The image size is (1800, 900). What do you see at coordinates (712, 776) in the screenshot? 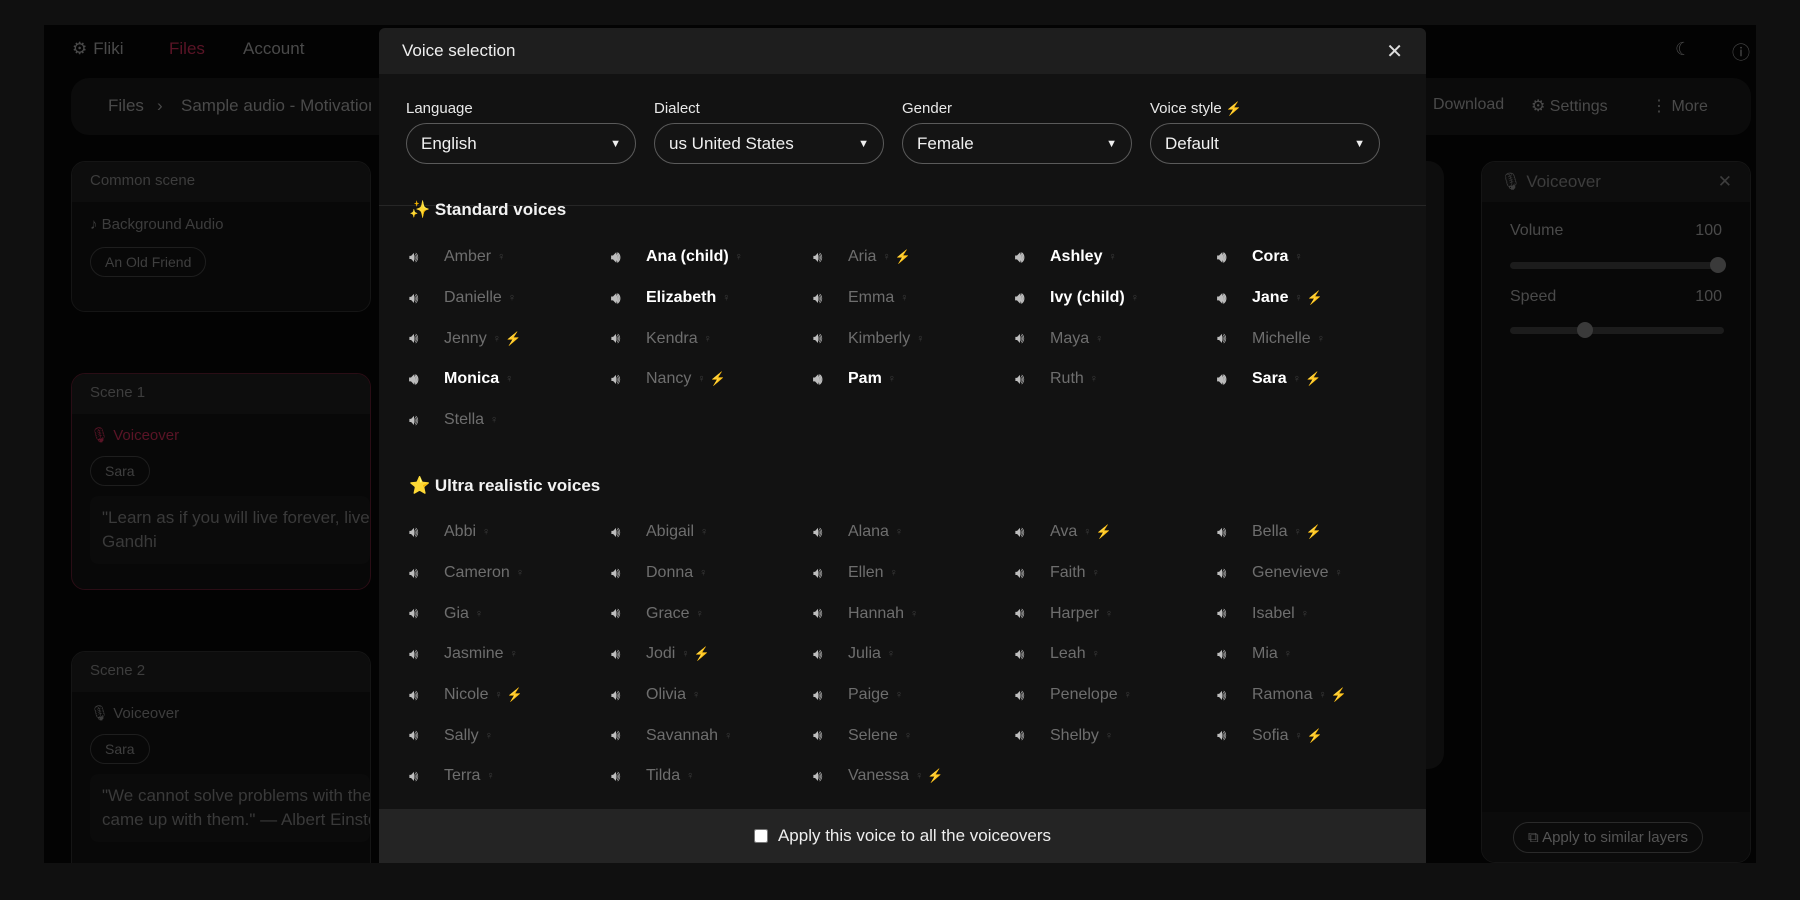
I see `voice-option: 🔊︎ Tilda ♀` at bounding box center [712, 776].